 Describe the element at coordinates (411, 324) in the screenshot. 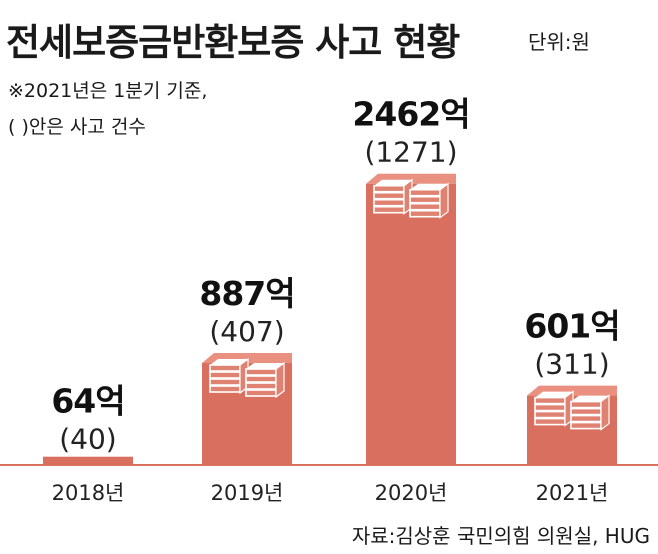

I see `bar-2020년` at that location.